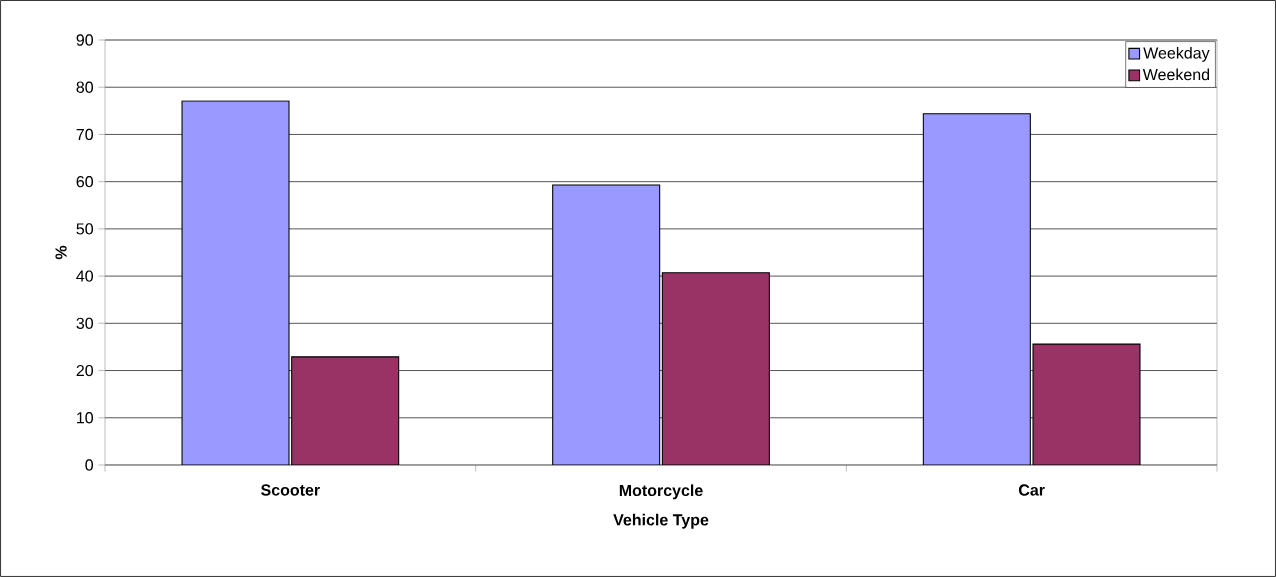 This screenshot has width=1276, height=577. Describe the element at coordinates (61, 252) in the screenshot. I see `y-axis-title: %` at that location.